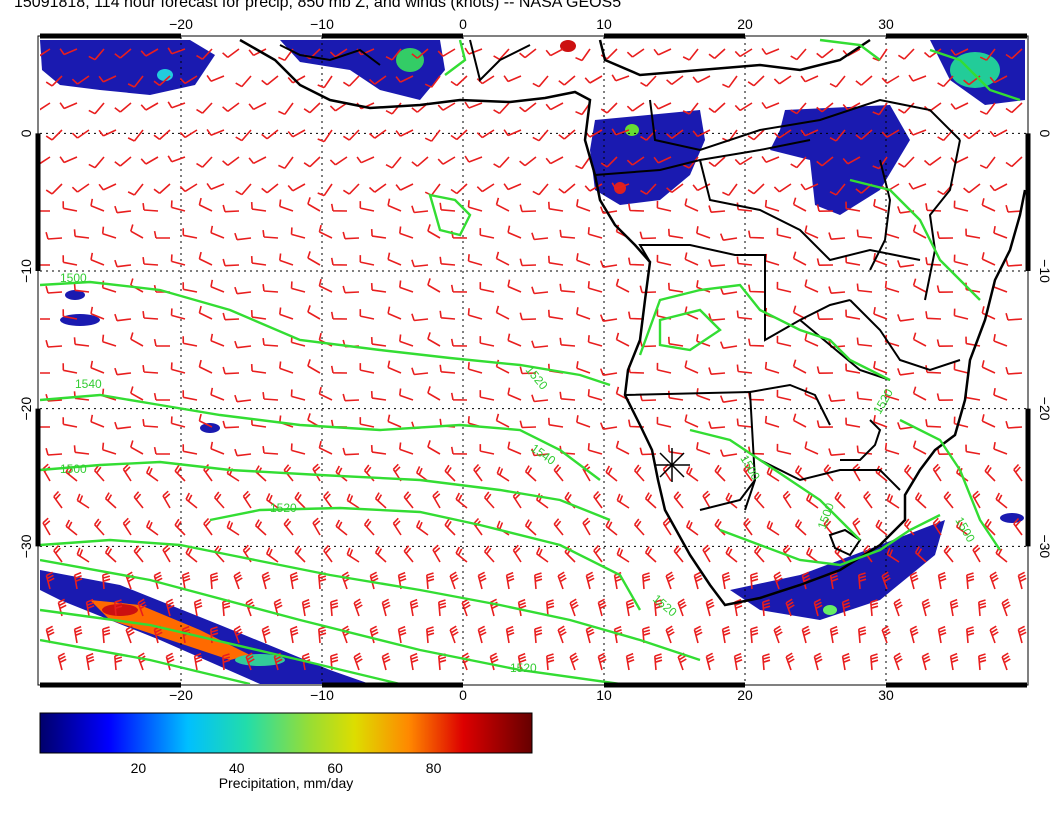  What do you see at coordinates (283, 508) in the screenshot?
I see `svg-text: 1520` at bounding box center [283, 508].